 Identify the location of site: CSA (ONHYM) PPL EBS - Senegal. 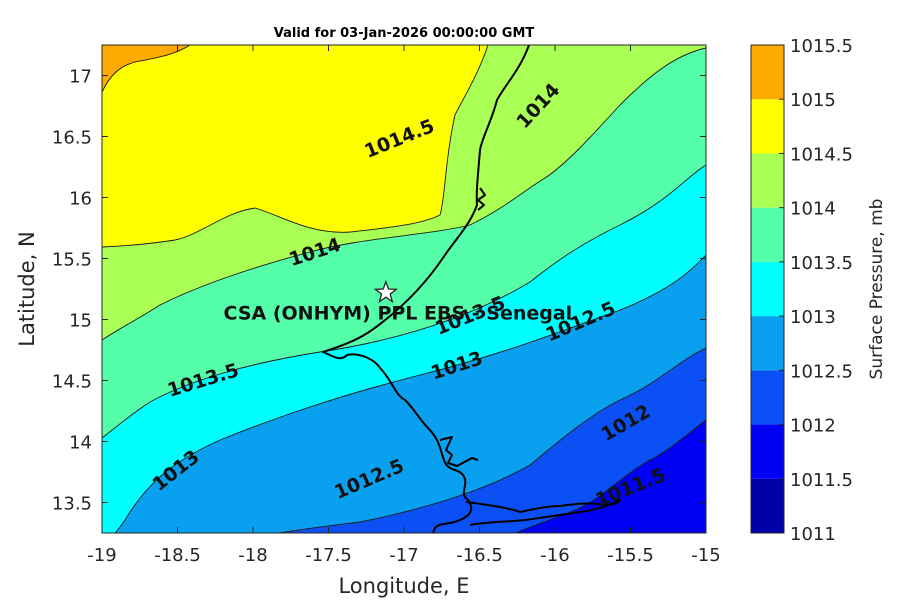
(398, 302).